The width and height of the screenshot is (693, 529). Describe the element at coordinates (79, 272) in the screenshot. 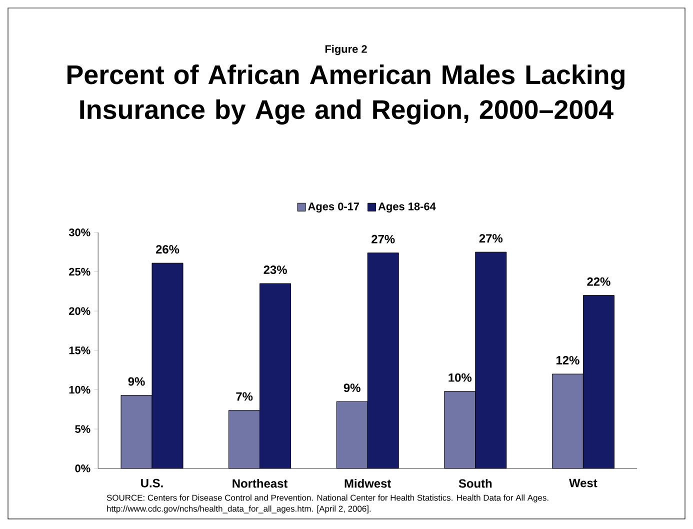

I see `y-tick-label: 25%` at that location.